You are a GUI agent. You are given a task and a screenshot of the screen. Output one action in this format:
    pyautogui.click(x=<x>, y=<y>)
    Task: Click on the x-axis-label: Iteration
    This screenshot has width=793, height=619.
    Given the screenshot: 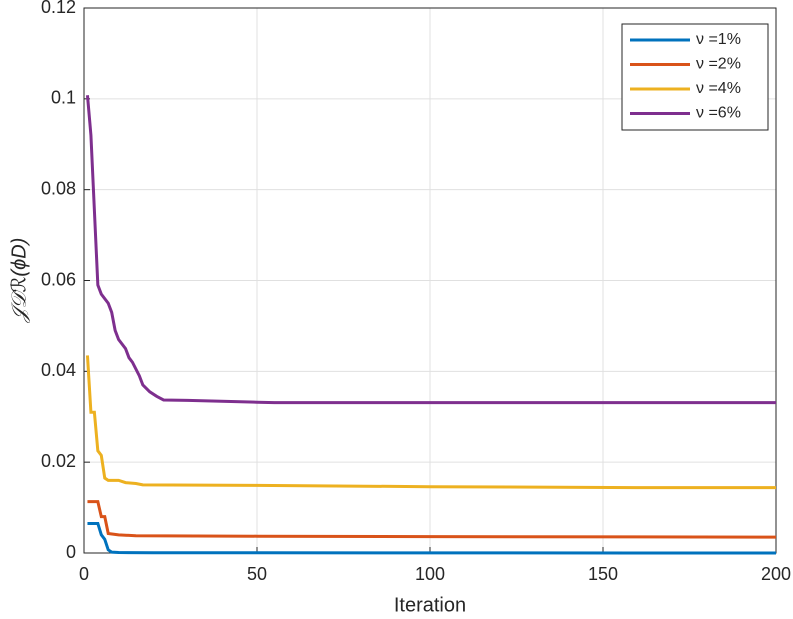 What is the action you would take?
    pyautogui.click(x=430, y=605)
    